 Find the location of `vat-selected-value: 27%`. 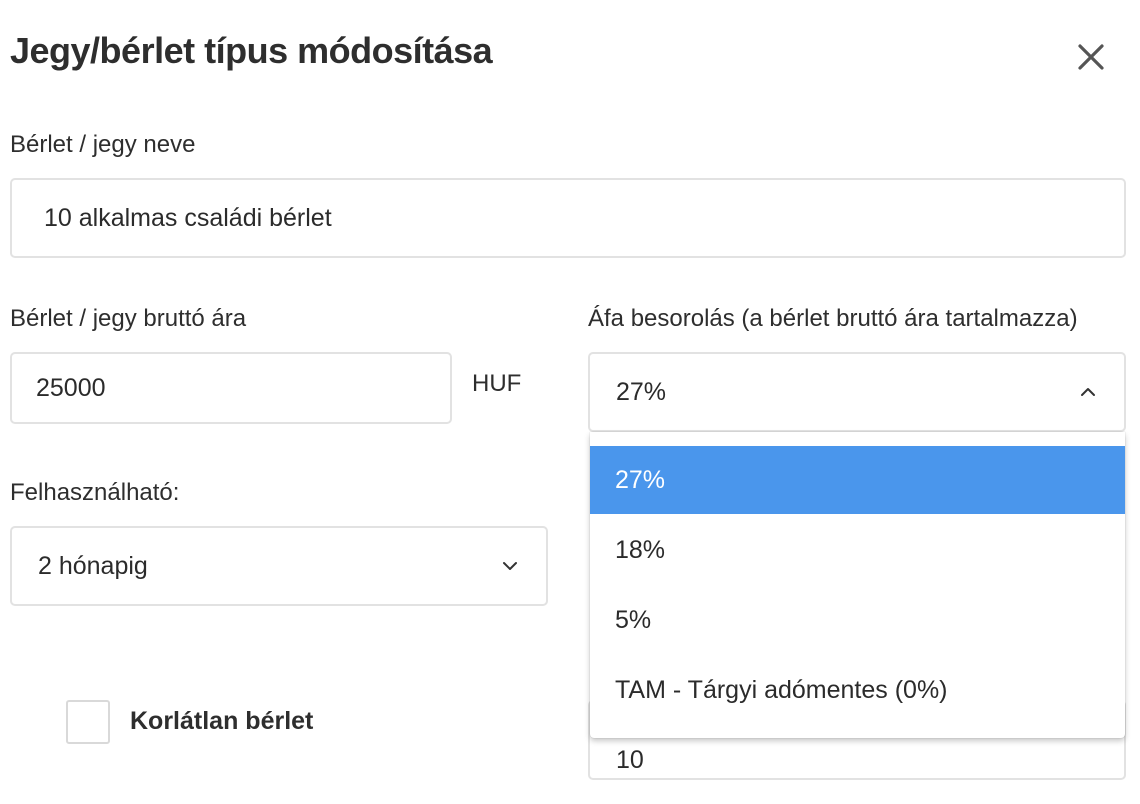

vat-selected-value: 27% is located at coordinates (641, 391).